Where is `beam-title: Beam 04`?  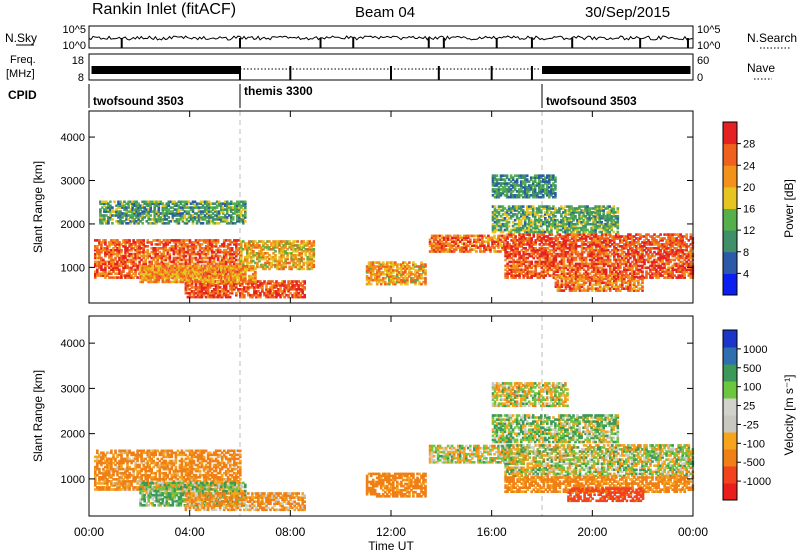 beam-title: Beam 04 is located at coordinates (385, 12).